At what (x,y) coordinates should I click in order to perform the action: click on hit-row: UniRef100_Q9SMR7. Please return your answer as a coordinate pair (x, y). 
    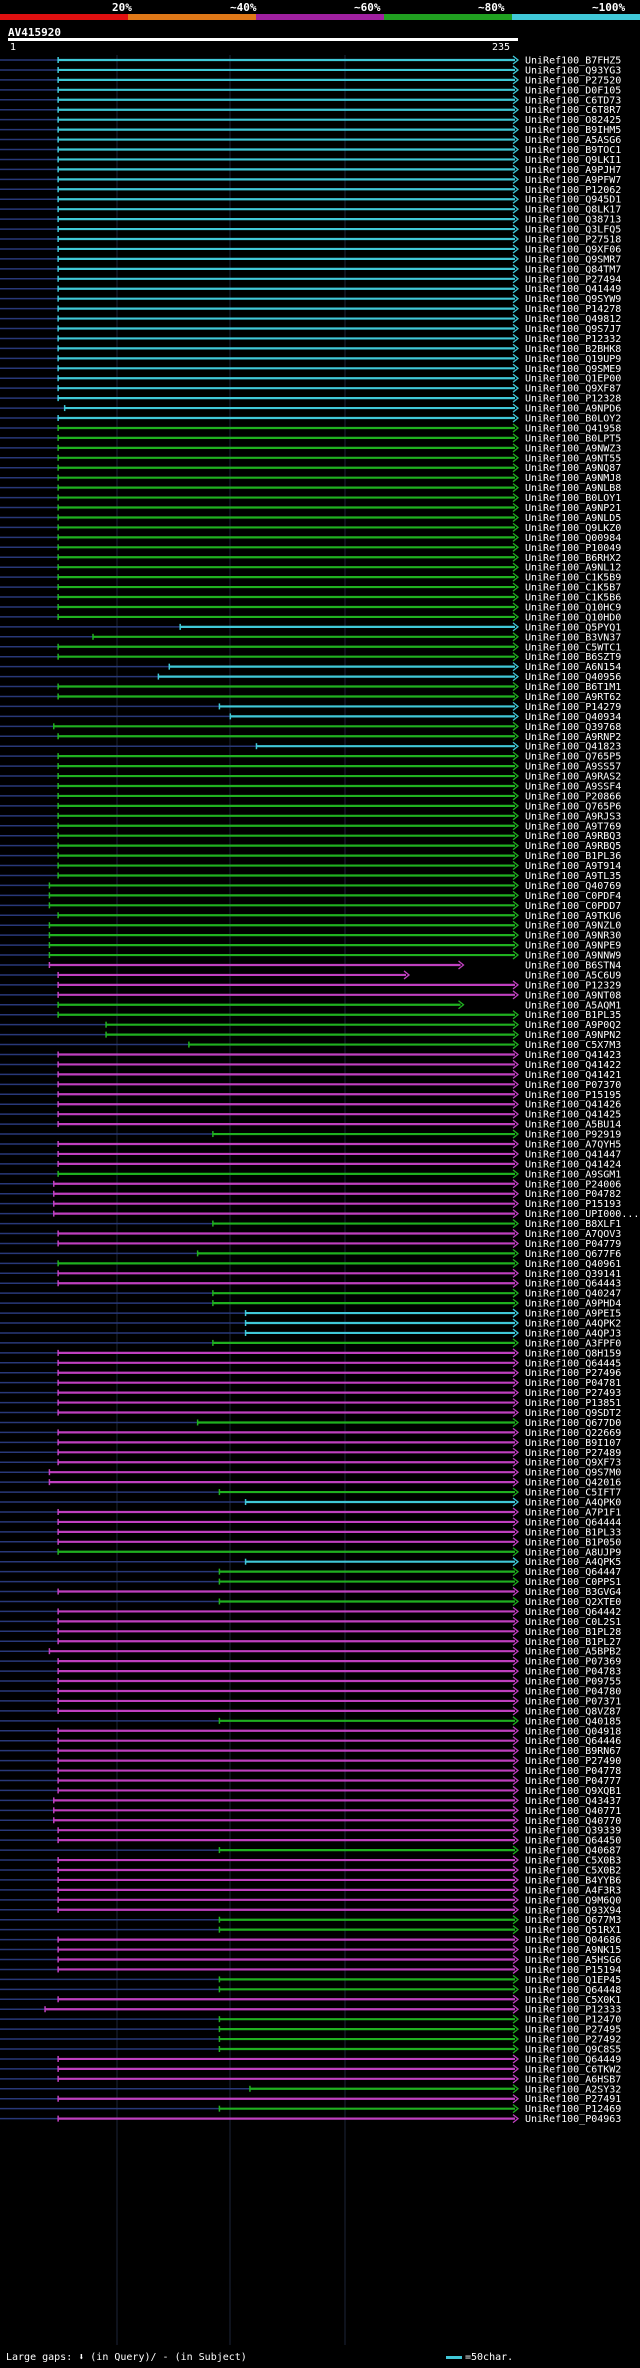
    Looking at the image, I should click on (310, 259).